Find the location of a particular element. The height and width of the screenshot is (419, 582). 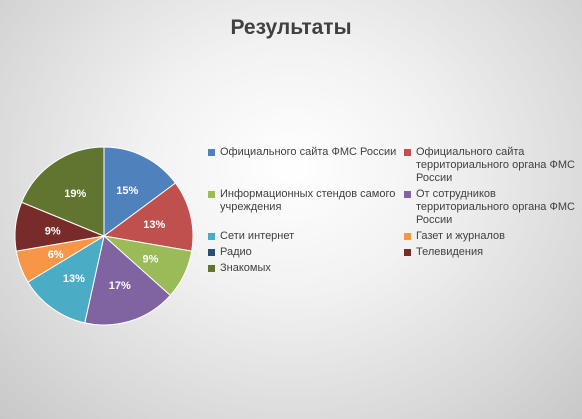

legend-item: Информационных стендов самого учреждения is located at coordinates (304, 207).